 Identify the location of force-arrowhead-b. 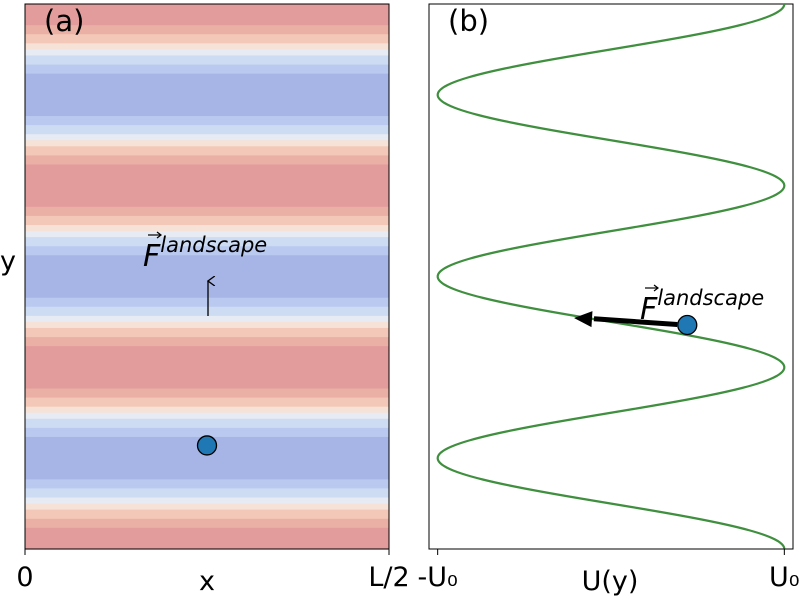
(583, 319).